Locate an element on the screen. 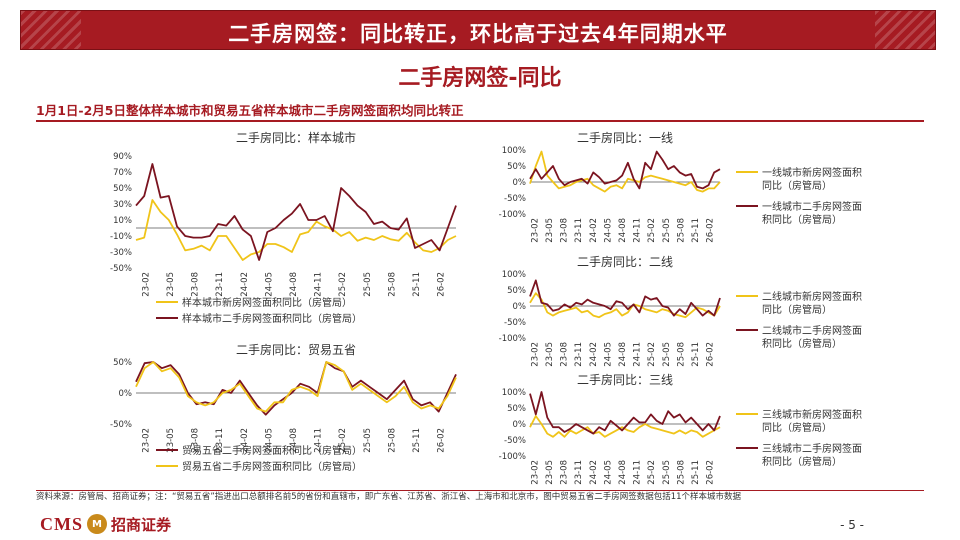 The height and width of the screenshot is (540, 960). legend-label: 贸易五省二手房网签面积同比（房管局） is located at coordinates (272, 450).